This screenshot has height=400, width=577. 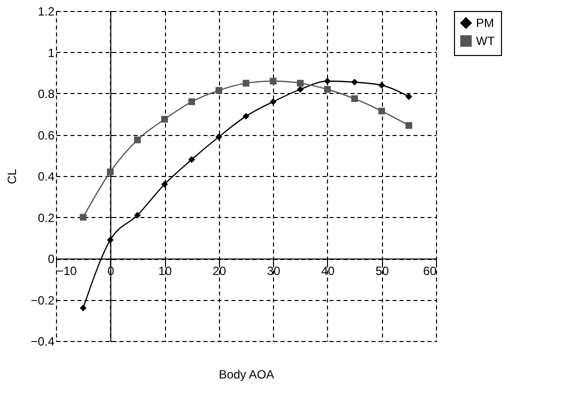 I want to click on y-tick-label: 1.2, so click(x=46, y=11).